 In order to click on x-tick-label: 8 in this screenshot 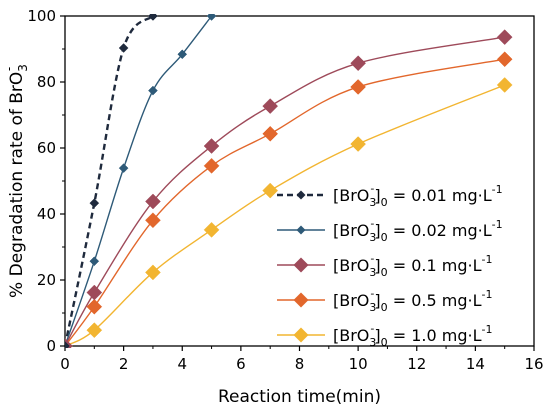, I will do `click(300, 364)`.